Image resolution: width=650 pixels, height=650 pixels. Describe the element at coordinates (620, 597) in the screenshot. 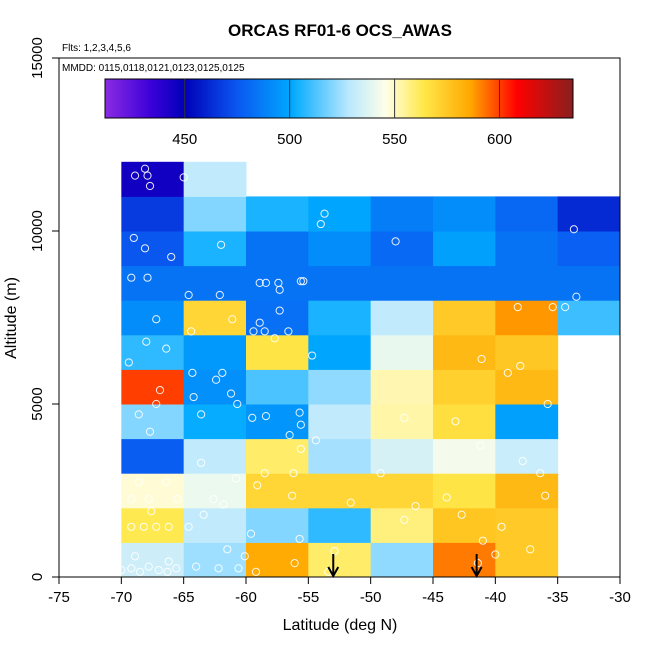

I see `x-tick-label: -30` at that location.